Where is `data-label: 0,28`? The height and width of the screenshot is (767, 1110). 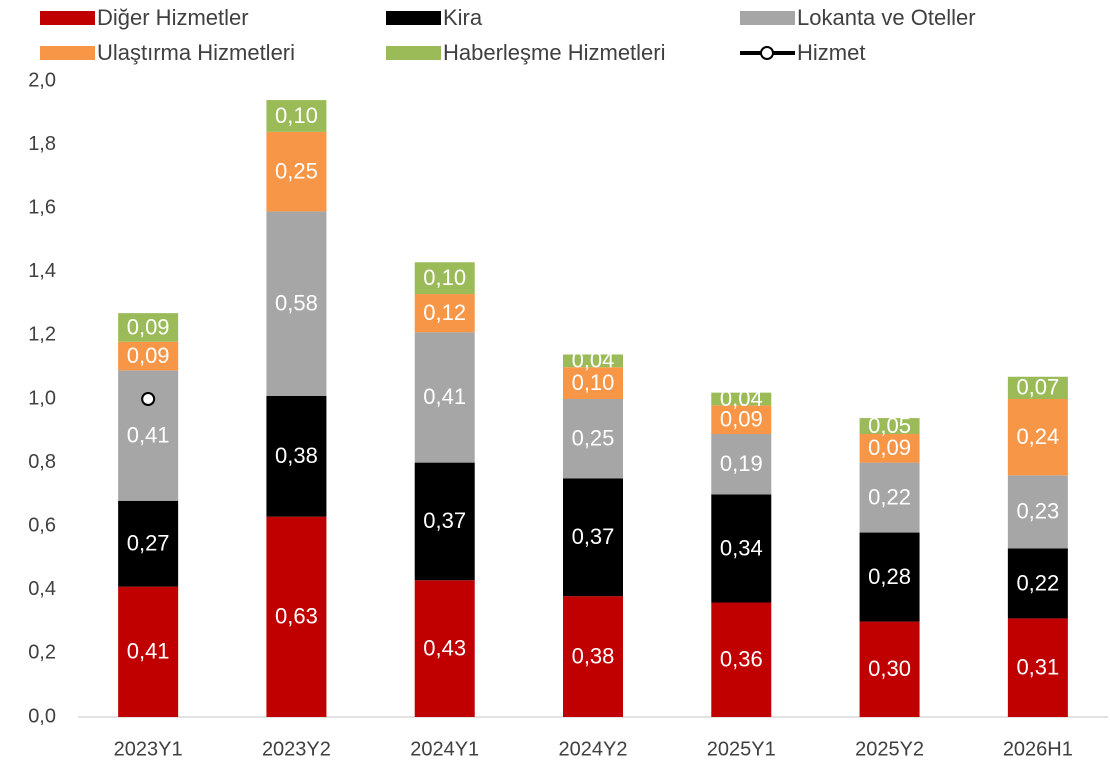
data-label: 0,28 is located at coordinates (889, 576).